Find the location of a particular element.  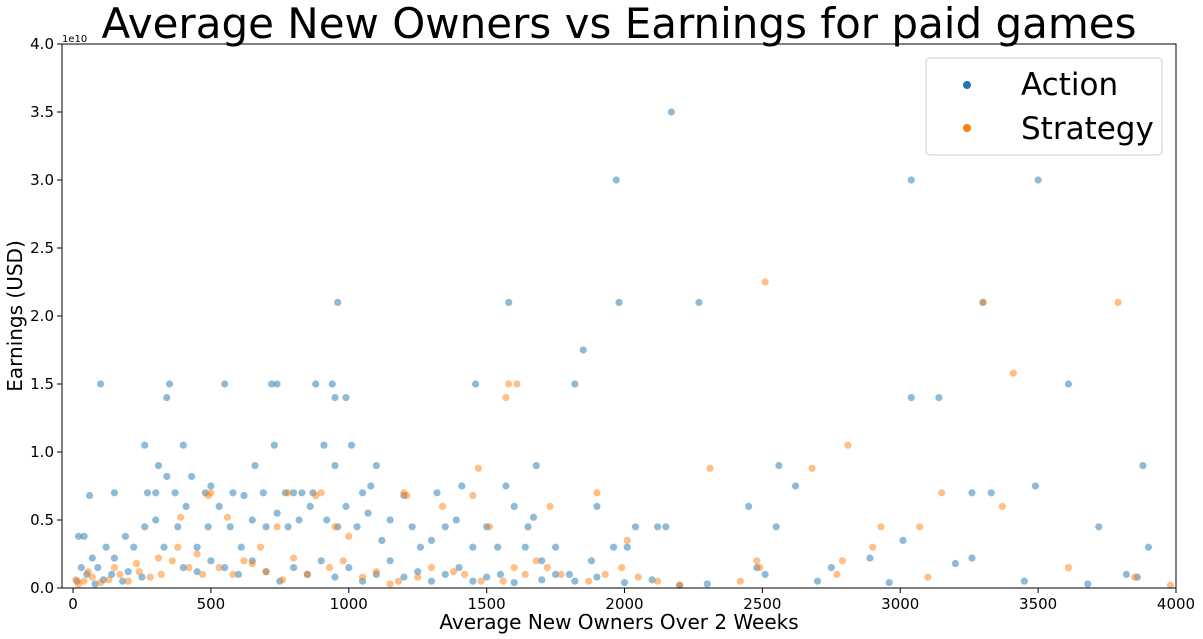

y-tick-label: 0.5 is located at coordinates (42, 520).